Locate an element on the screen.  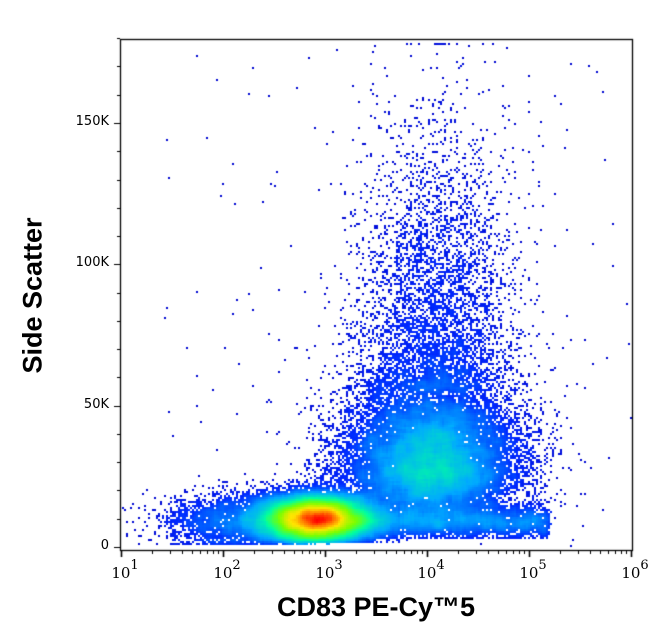
x-tick-label: 10⁵ is located at coordinates (533, 570).